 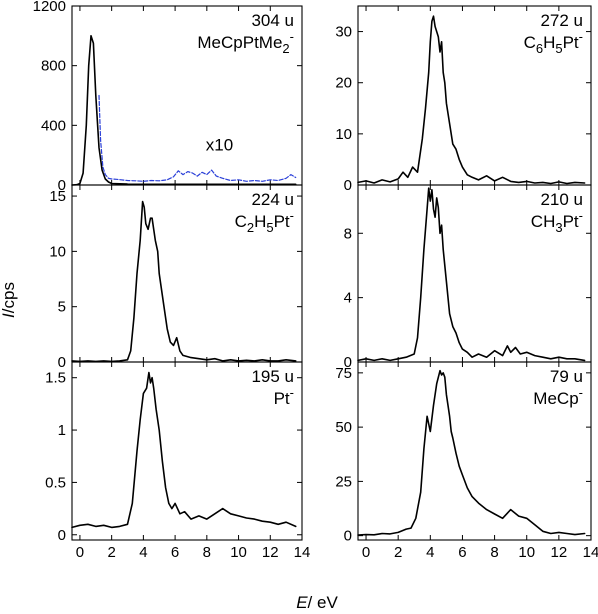 What do you see at coordinates (561, 199) in the screenshot?
I see `mass-label: 210 u` at bounding box center [561, 199].